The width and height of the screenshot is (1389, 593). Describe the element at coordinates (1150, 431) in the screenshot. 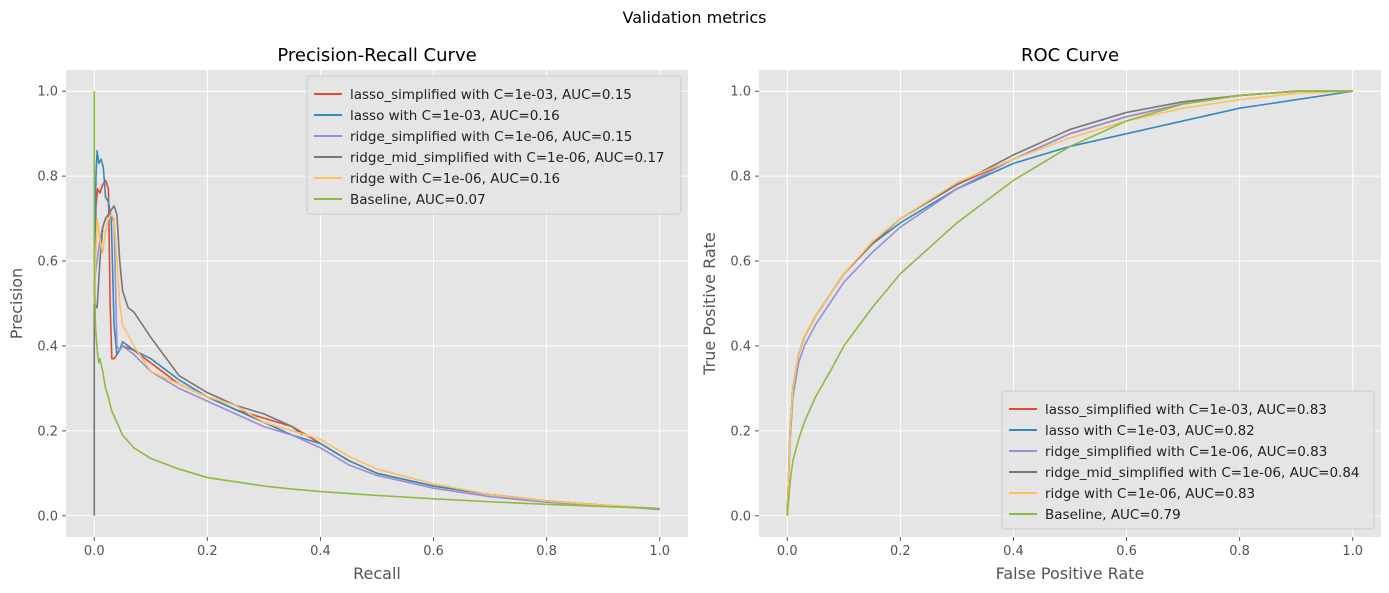

I see `legend-label-2: lasso with C=1e-03, AUC=0.82` at that location.